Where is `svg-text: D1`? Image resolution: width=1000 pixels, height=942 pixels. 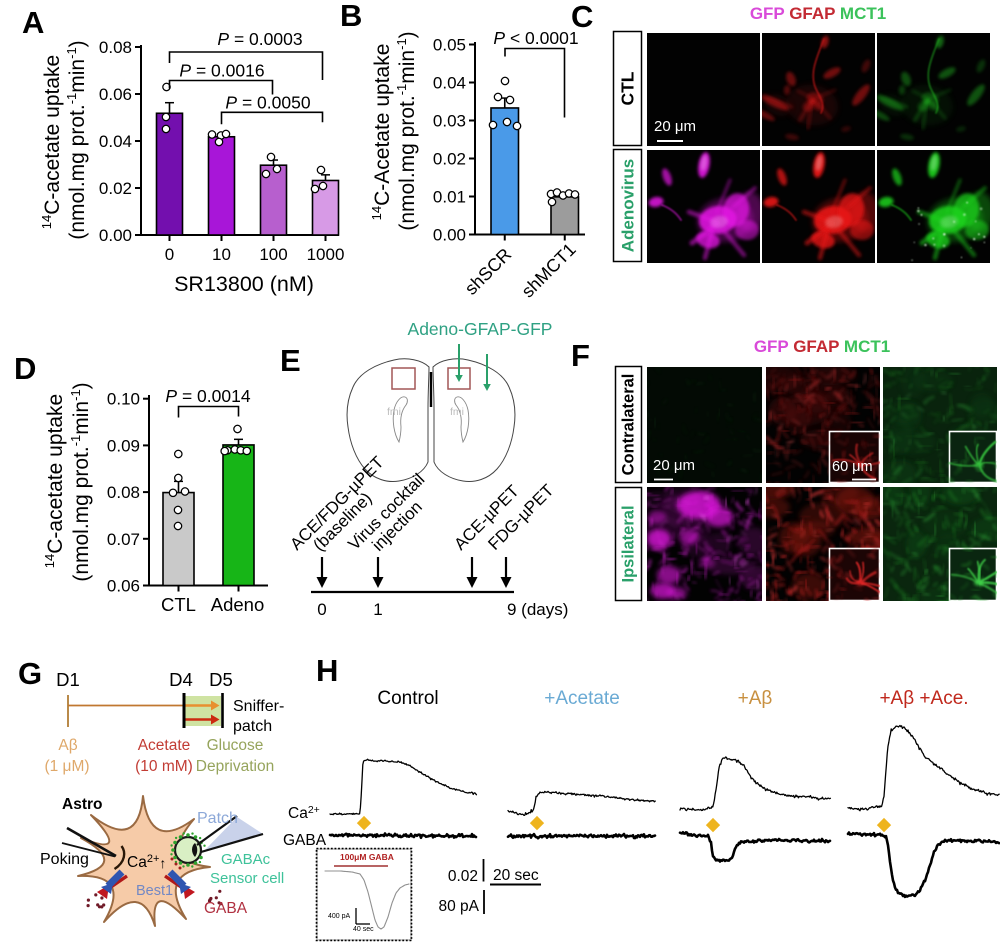
svg-text: D1 is located at coordinates (68, 679).